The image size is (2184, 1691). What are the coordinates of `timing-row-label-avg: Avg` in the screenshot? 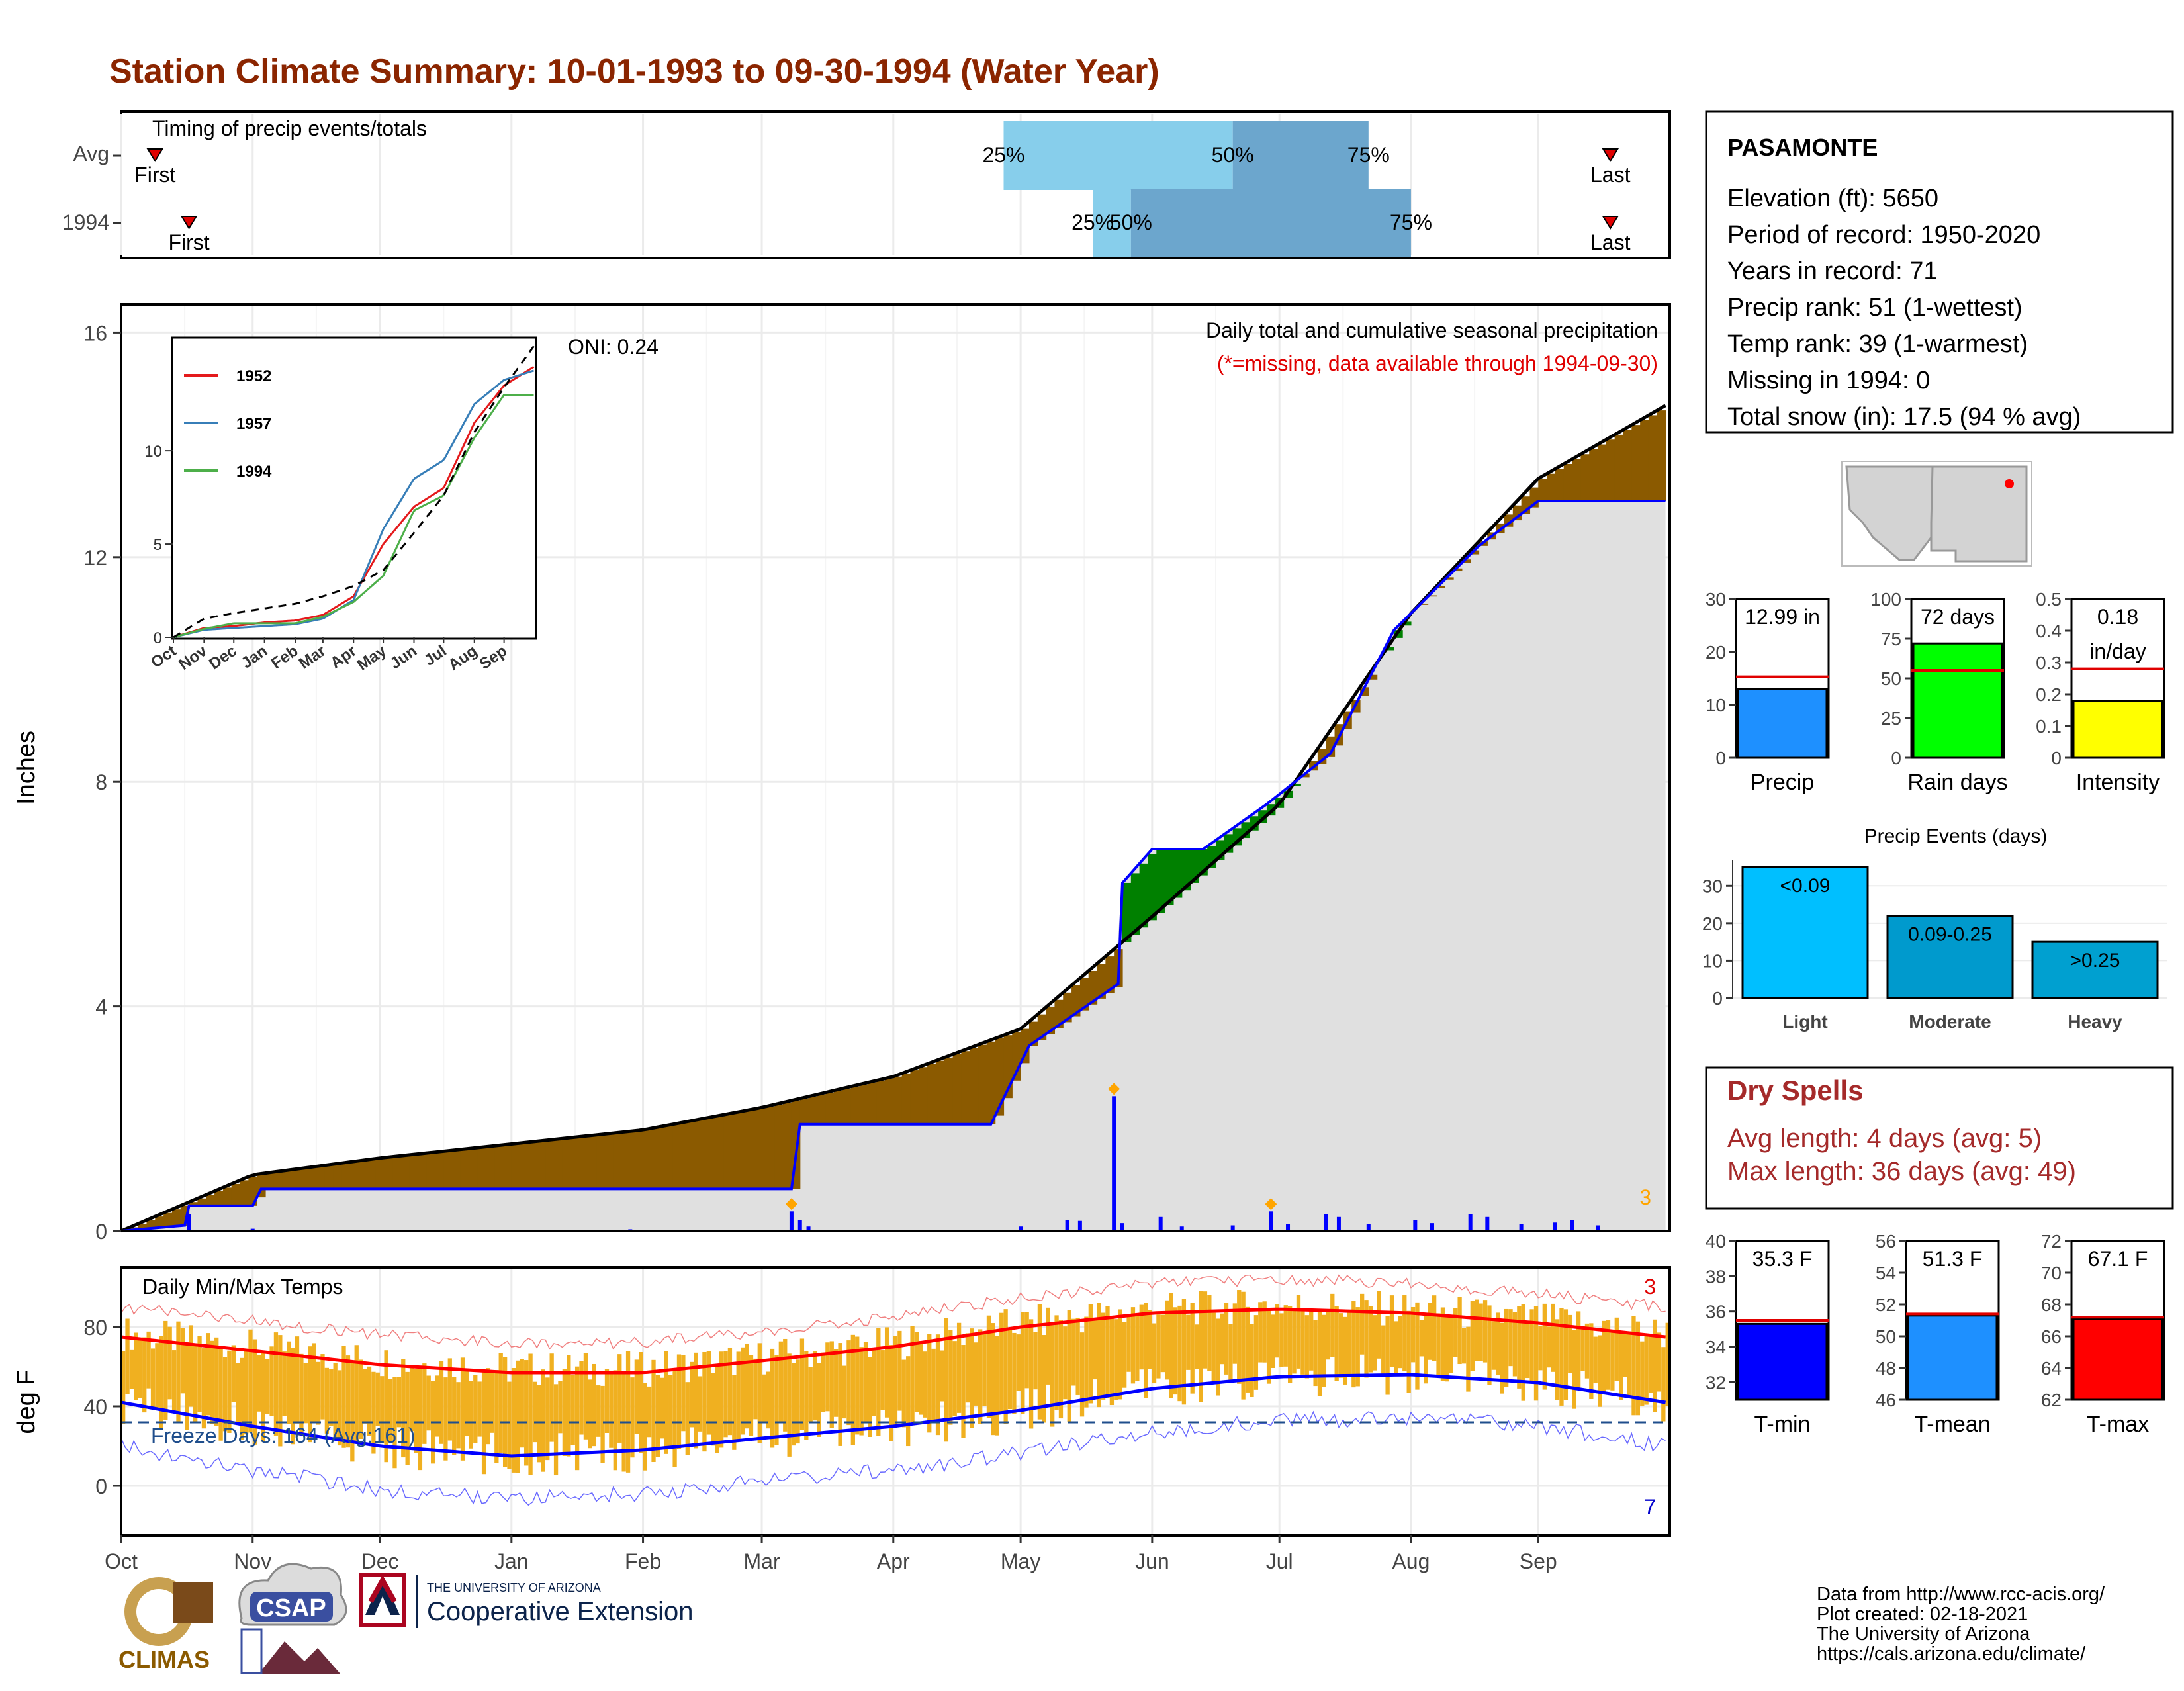 It's located at (91, 153).